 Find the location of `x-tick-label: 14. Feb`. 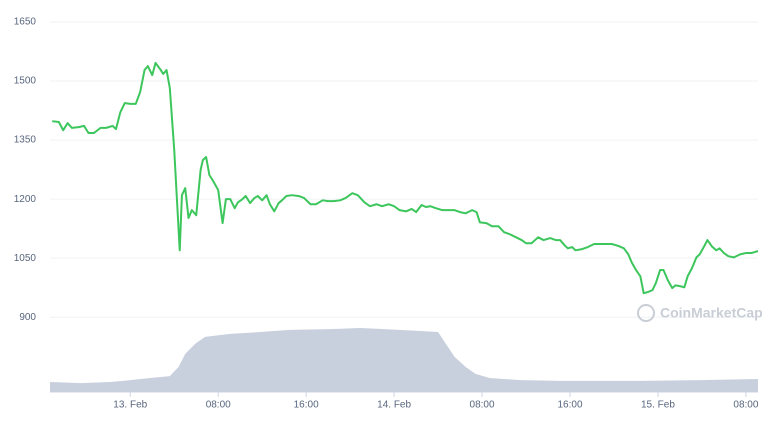

x-tick-label: 14. Feb is located at coordinates (394, 405).